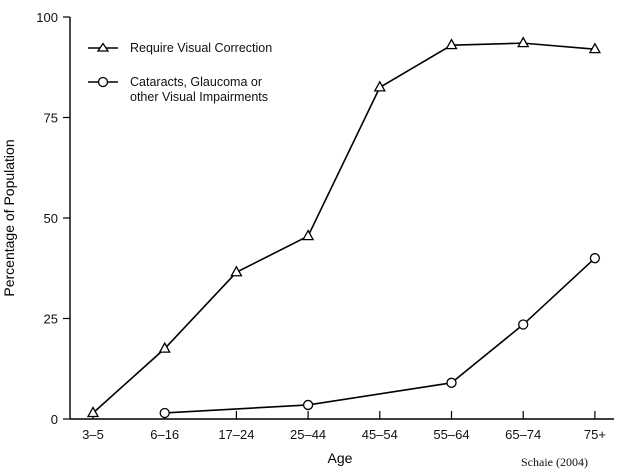 This screenshot has width=632, height=469. I want to click on x-axis-ticks: 3–5 6–16 17–24 25–44 45–54 55–64 65–74 75+, so click(344, 426).